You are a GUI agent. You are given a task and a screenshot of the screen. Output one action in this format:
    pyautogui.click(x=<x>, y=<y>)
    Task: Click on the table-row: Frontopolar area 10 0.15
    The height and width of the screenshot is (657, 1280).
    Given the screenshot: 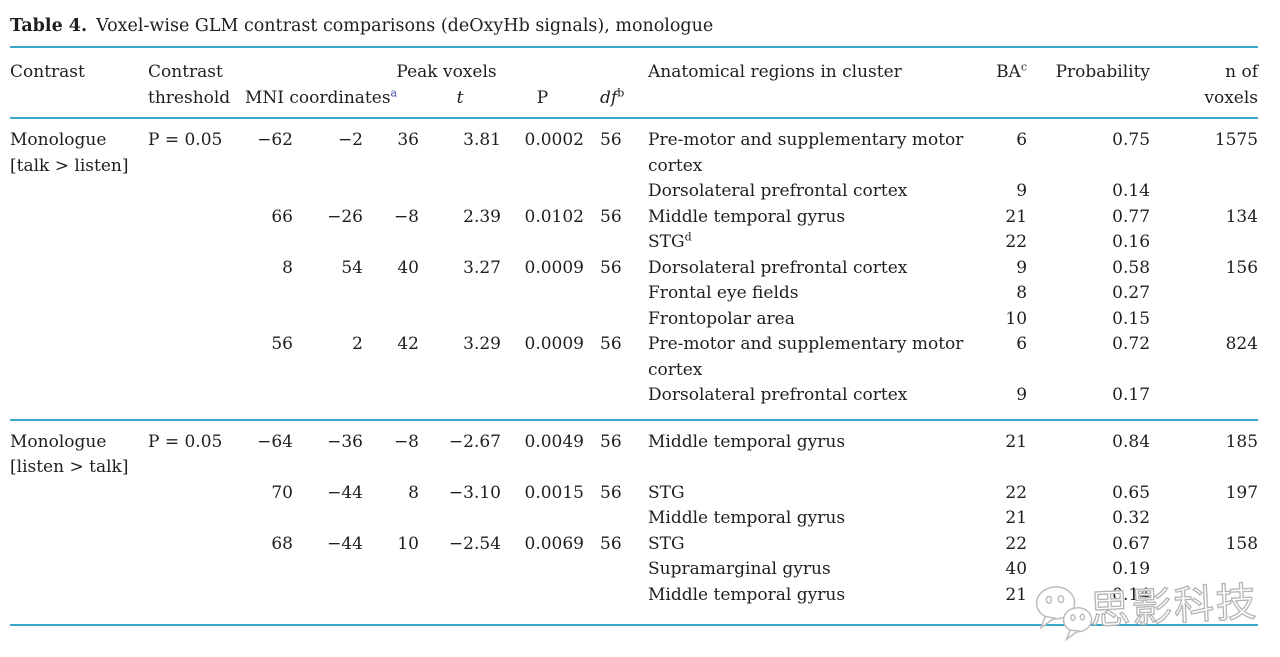 What is the action you would take?
    pyautogui.click(x=634, y=320)
    